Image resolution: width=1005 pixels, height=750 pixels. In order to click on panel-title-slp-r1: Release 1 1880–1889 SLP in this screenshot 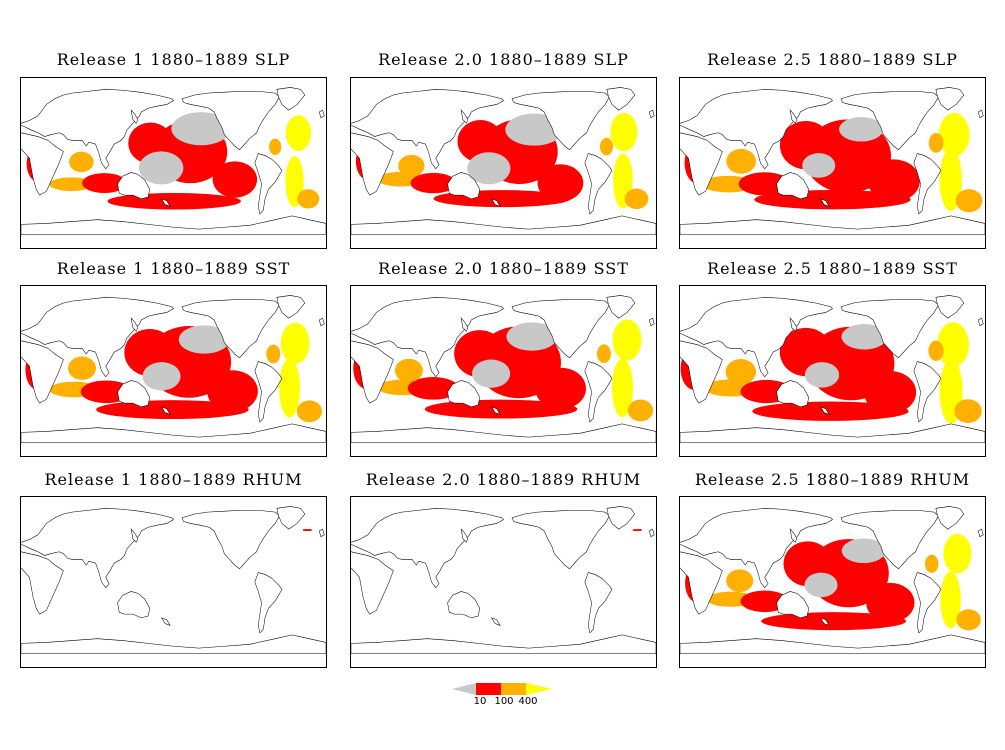, I will do `click(173, 59)`.